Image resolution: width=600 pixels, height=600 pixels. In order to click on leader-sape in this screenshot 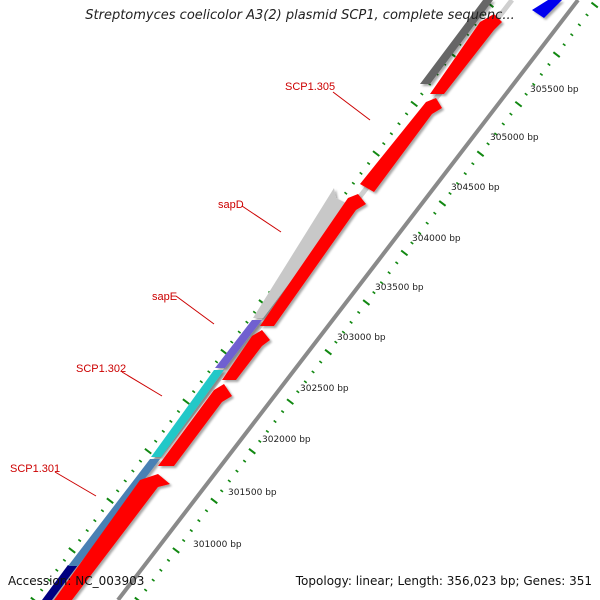, I will do `click(195, 310)`.